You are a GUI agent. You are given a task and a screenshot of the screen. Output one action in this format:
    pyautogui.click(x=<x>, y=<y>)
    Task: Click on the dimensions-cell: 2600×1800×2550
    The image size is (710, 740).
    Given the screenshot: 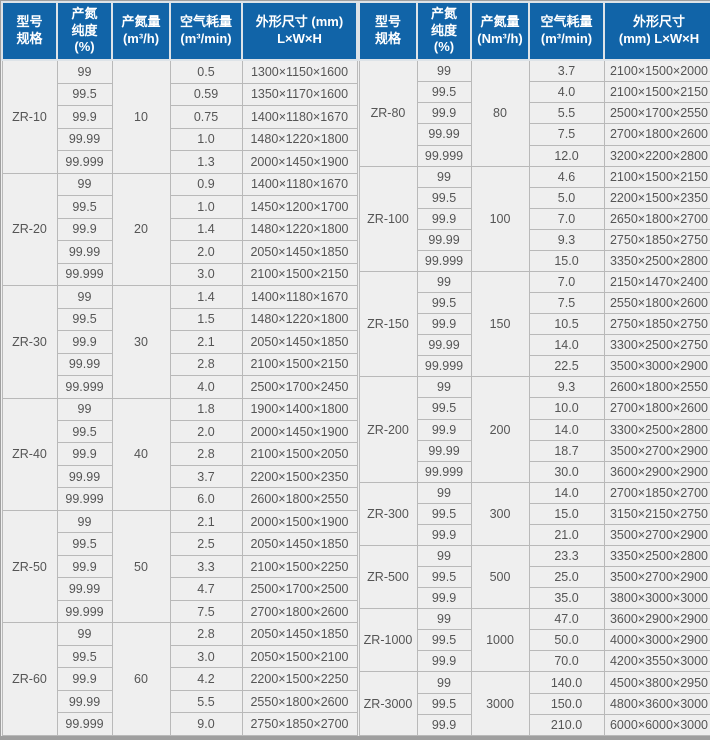 What is the action you would take?
    pyautogui.click(x=299, y=499)
    